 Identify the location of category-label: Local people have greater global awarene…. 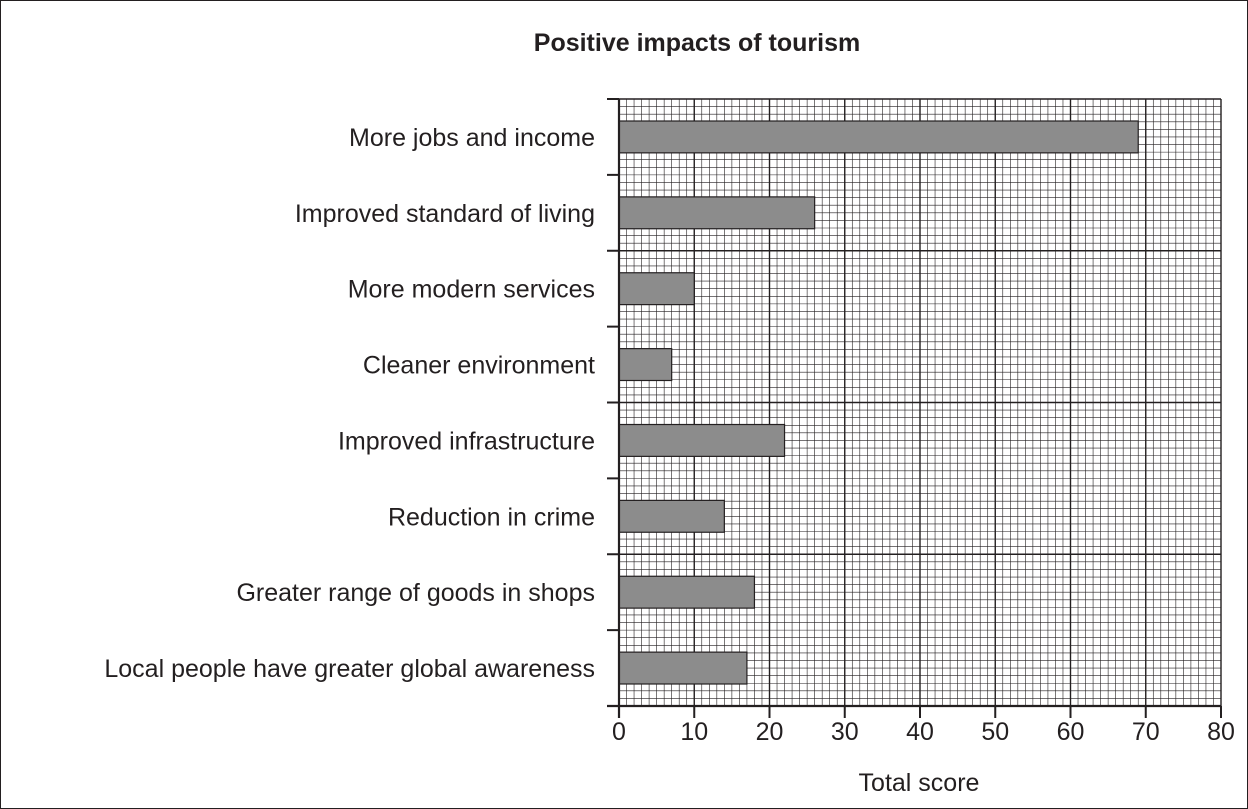
(349, 669).